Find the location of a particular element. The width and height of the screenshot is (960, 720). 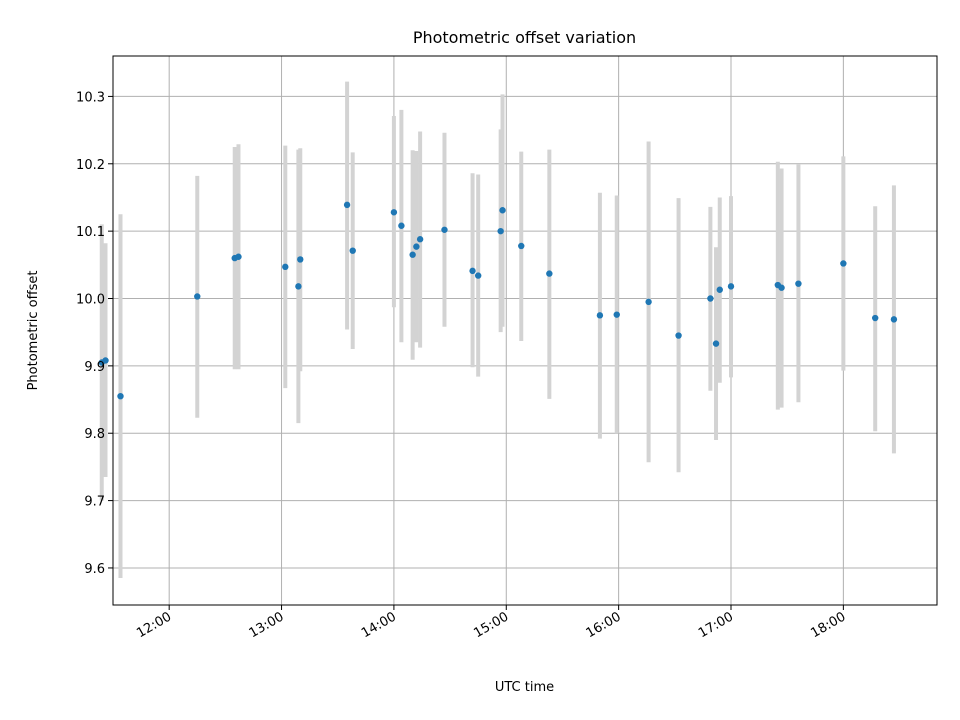

y-axis-ticks: 9.6 9.7 9.8 9.9 10.0 10.1 10.2 10.3 is located at coordinates (94, 333).